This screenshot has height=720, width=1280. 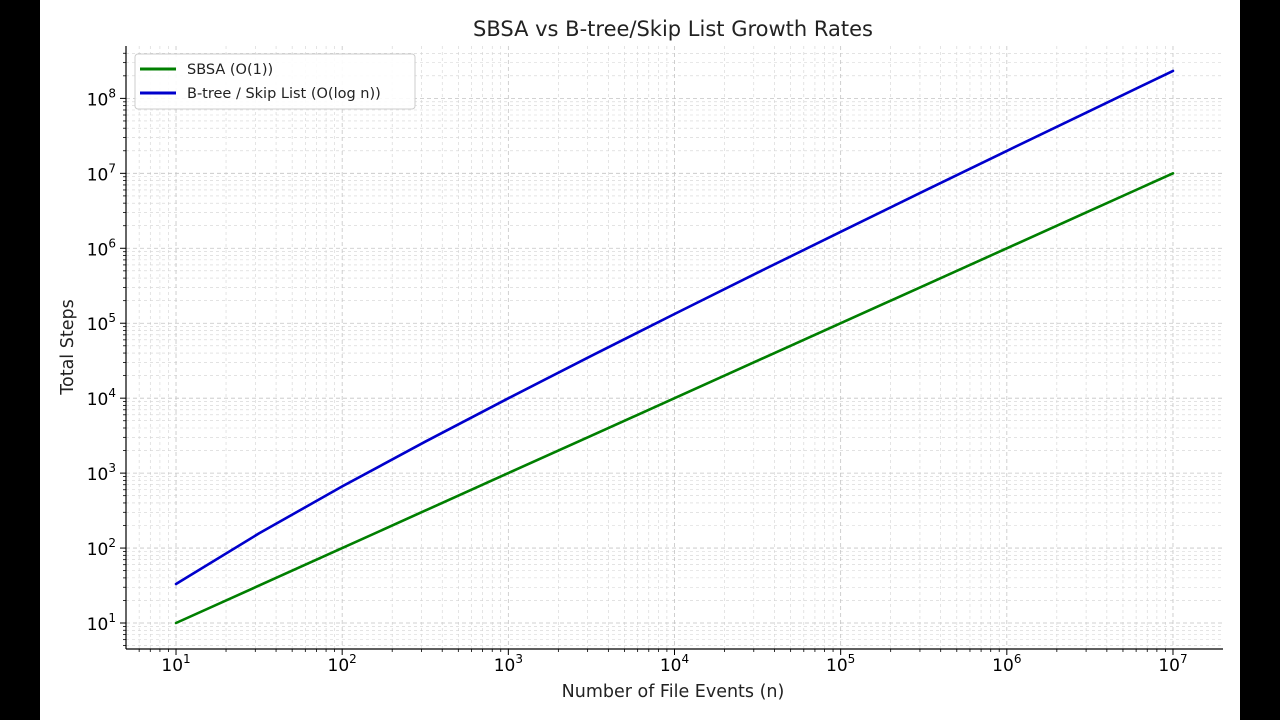 What do you see at coordinates (673, 29) in the screenshot?
I see `chart-title: SBSA vs B-tree/Skip List Growth Rates` at bounding box center [673, 29].